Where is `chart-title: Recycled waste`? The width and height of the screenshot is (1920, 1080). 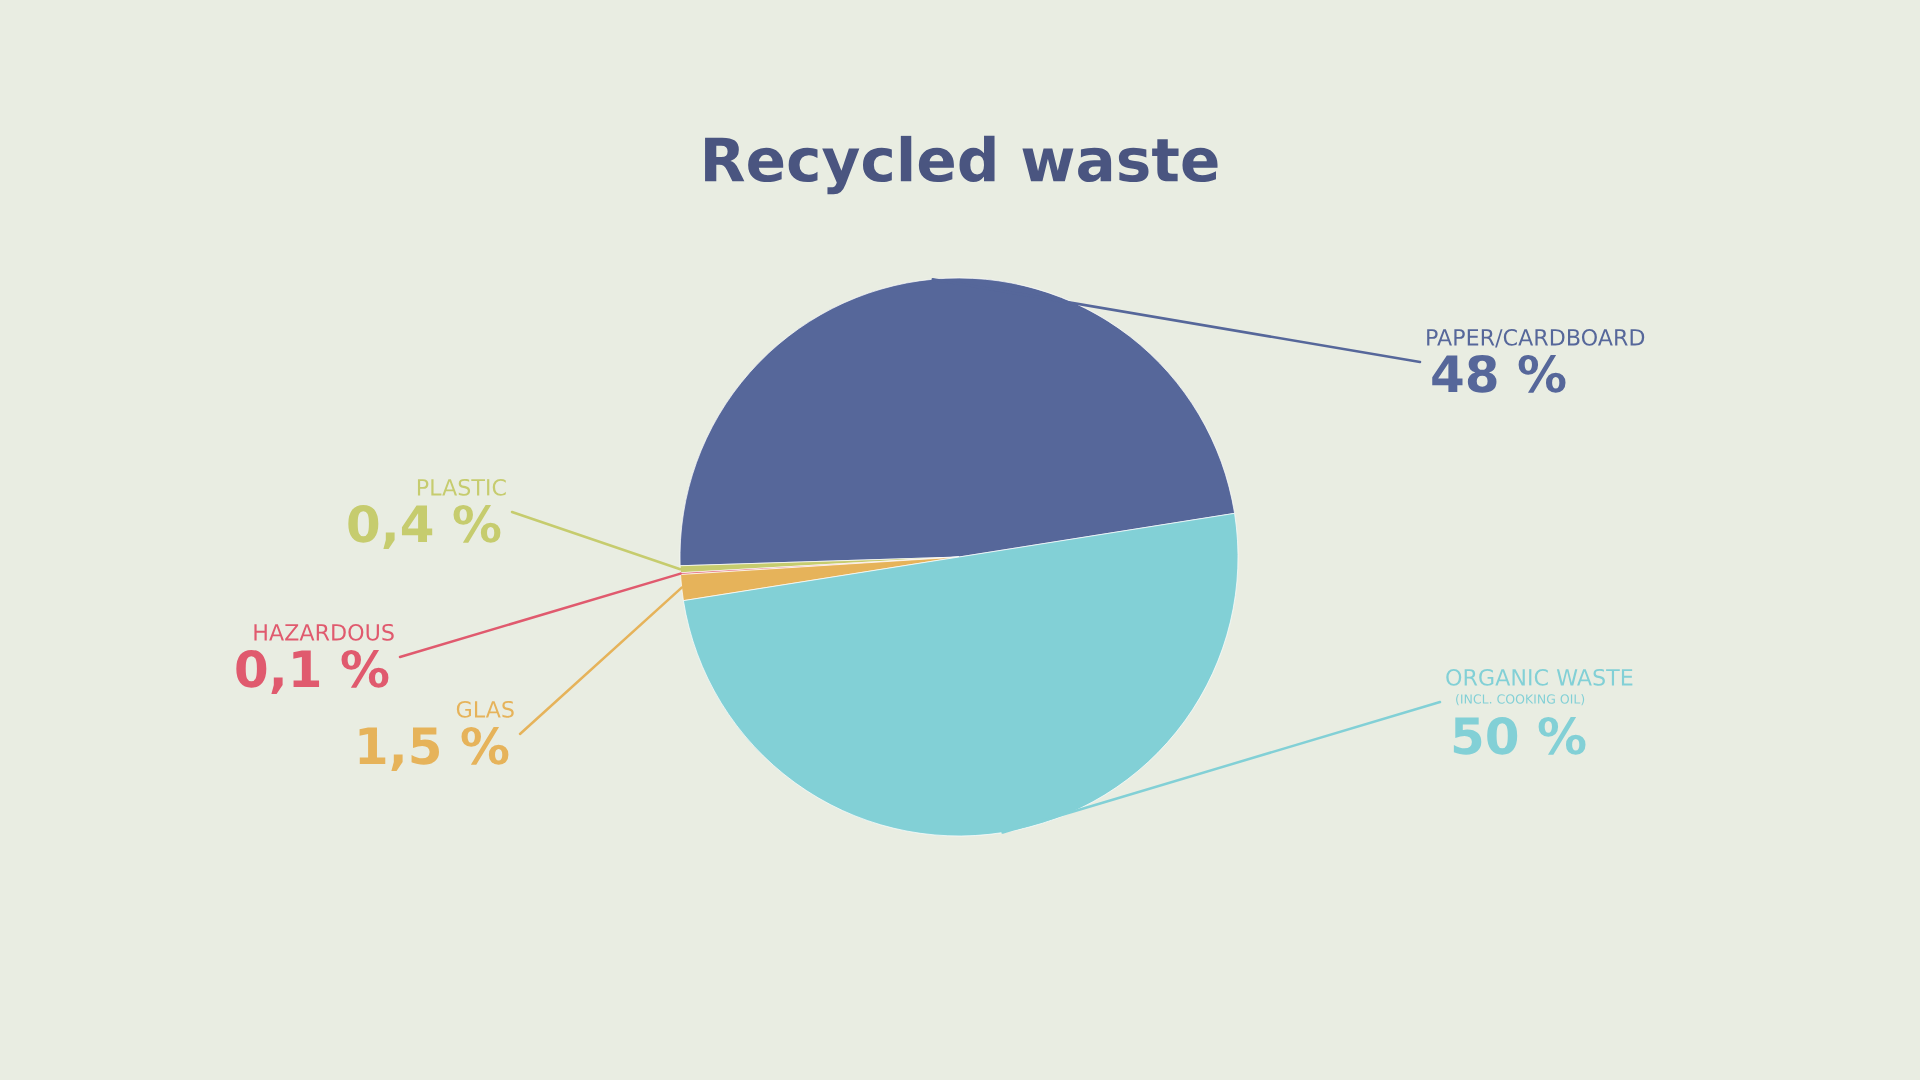 chart-title: Recycled waste is located at coordinates (961, 165).